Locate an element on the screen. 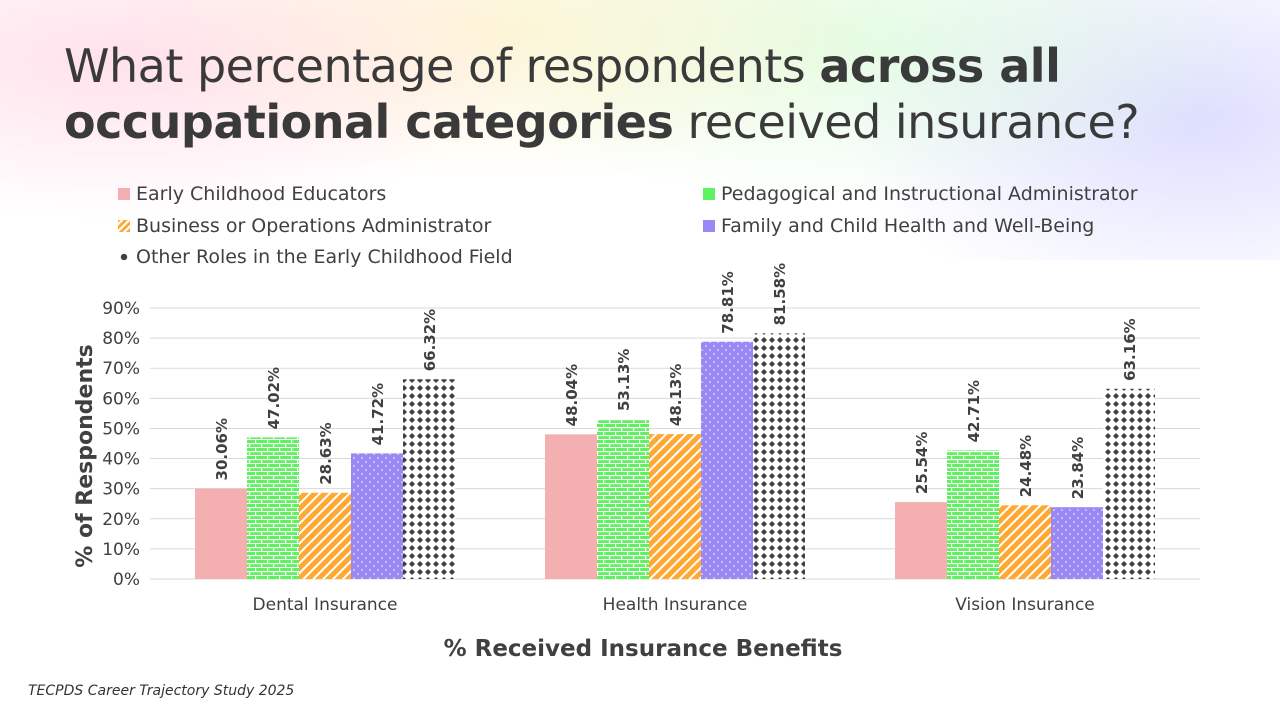  data-label: 28.63% is located at coordinates (326, 453).